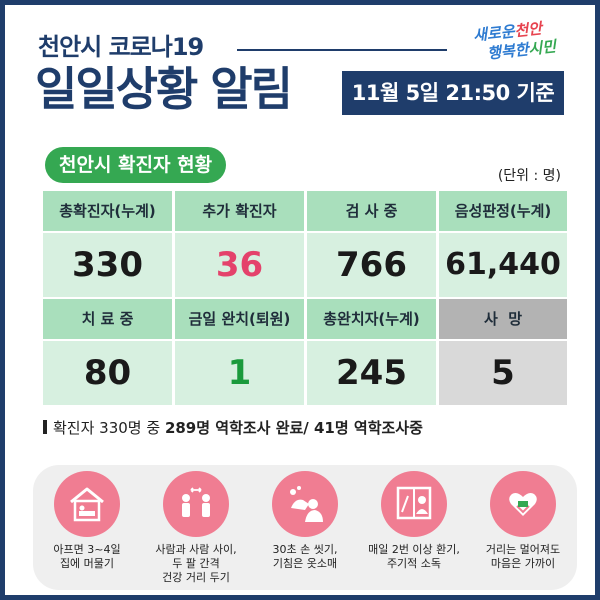  Describe the element at coordinates (508, 51) in the screenshot. I see `logo-text-2a: 행복한` at that location.